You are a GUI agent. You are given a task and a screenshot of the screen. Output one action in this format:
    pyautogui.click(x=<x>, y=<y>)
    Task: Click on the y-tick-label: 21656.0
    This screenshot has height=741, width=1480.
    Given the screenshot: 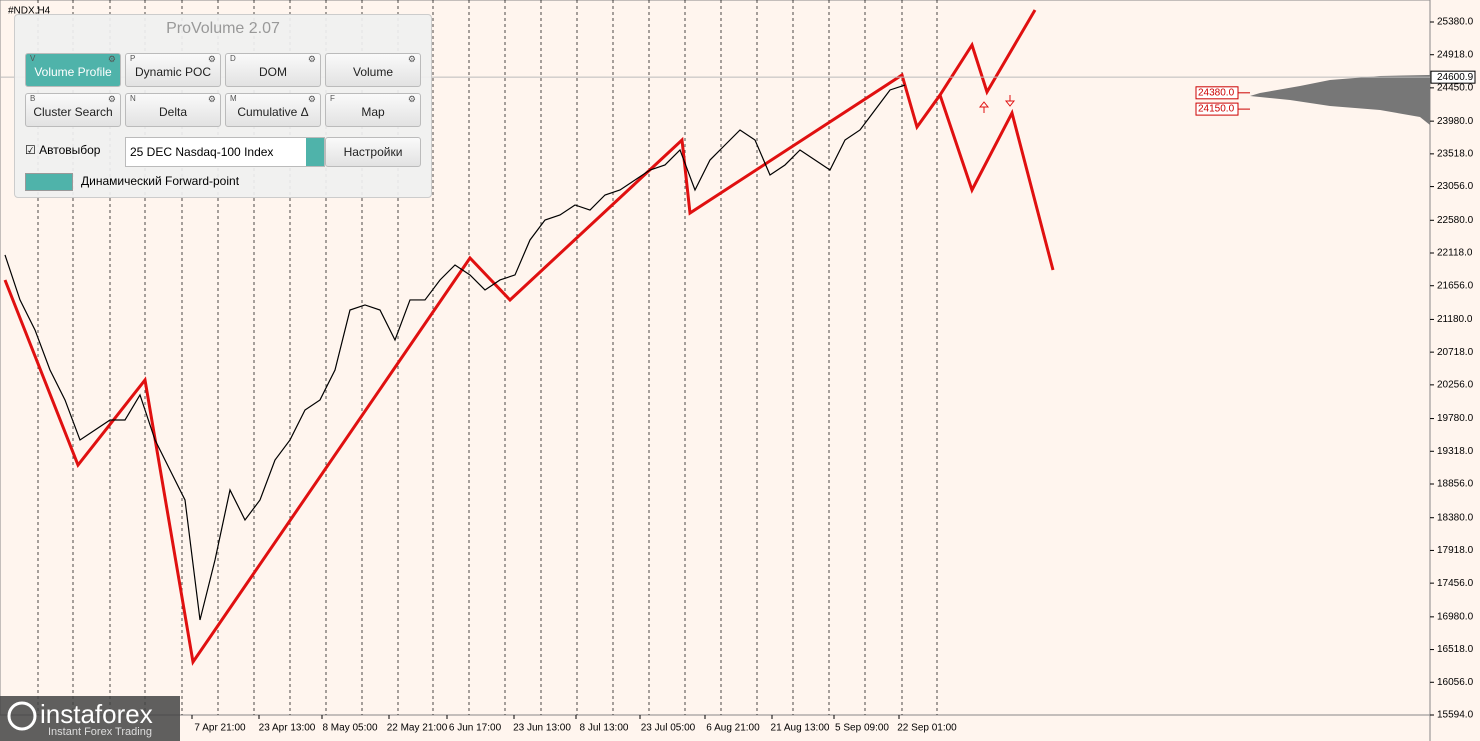 What is the action you would take?
    pyautogui.click(x=1455, y=285)
    